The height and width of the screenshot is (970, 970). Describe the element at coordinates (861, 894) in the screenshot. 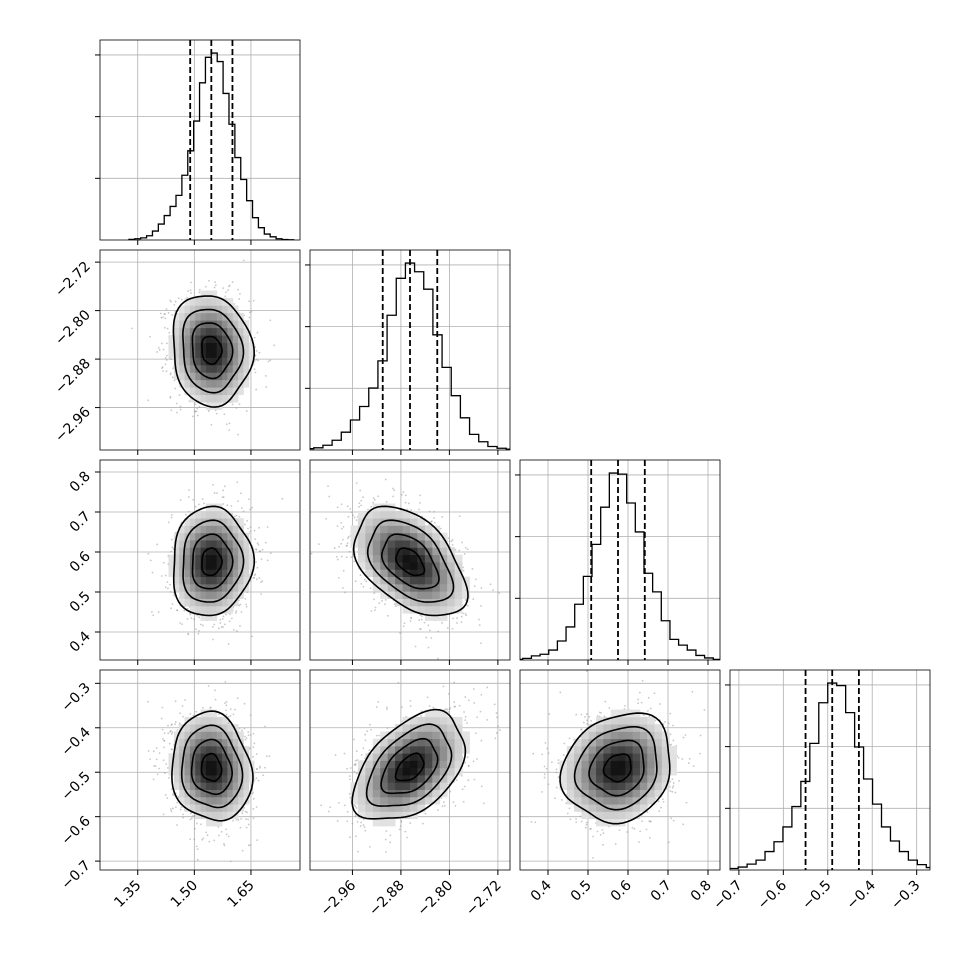

I see `x-tick-label: −0.4` at that location.